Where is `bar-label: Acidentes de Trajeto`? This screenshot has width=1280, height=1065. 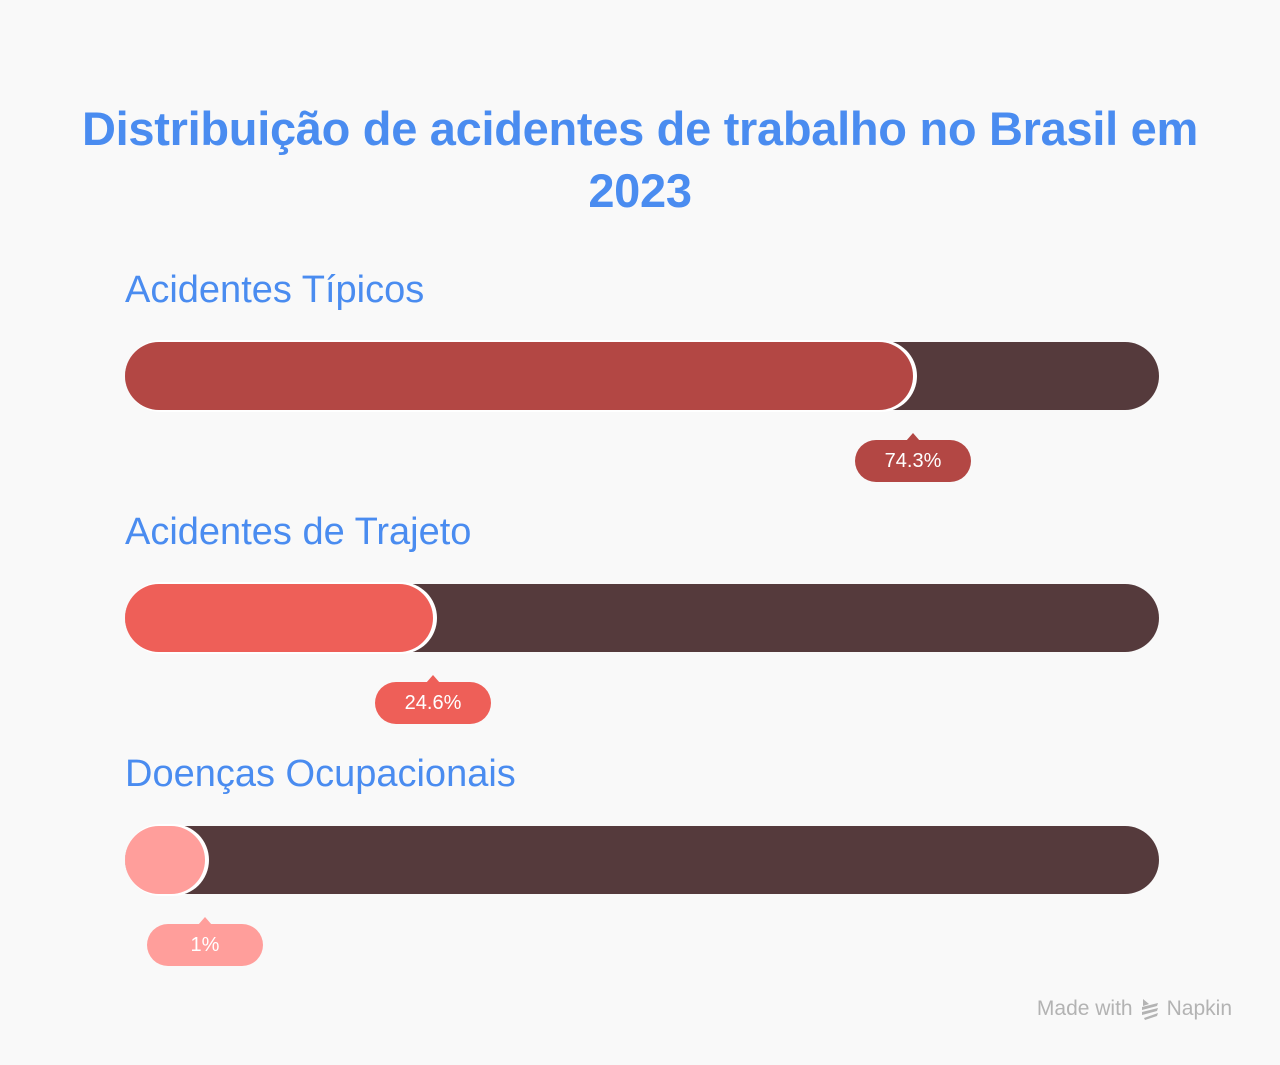
bar-label: Acidentes de Trajeto is located at coordinates (298, 532).